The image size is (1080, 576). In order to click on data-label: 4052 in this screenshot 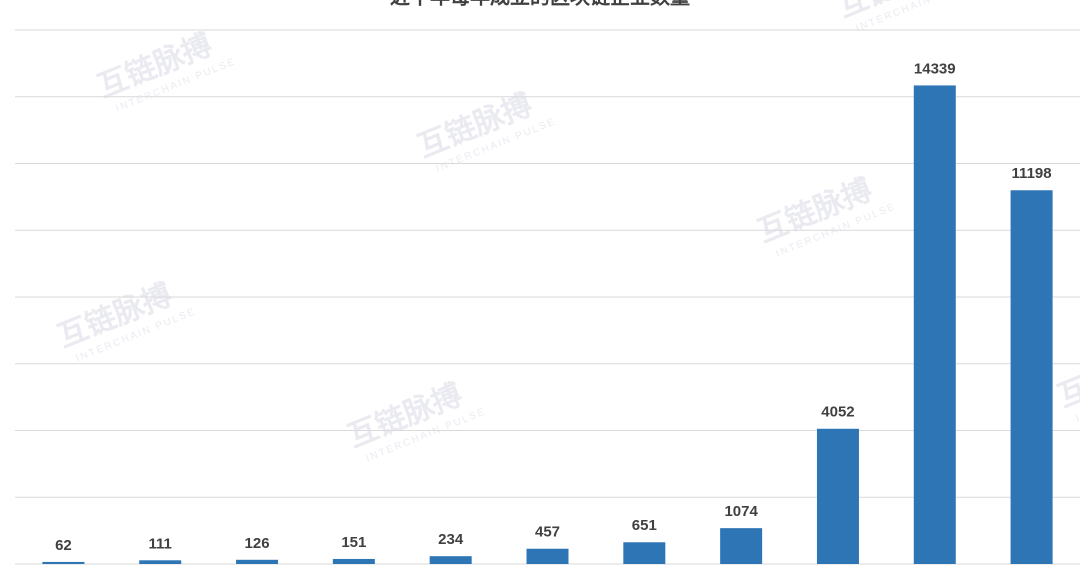, I will do `click(837, 412)`.